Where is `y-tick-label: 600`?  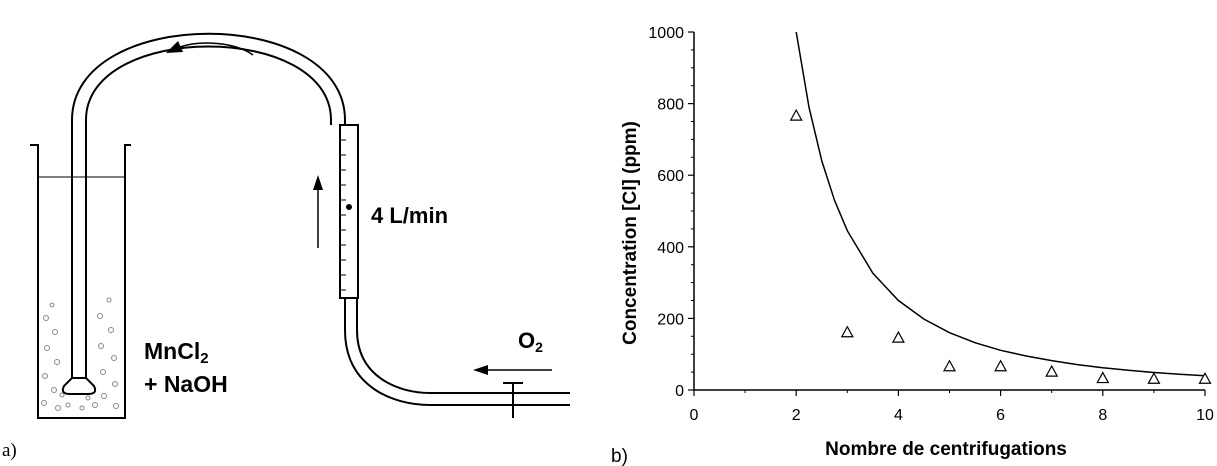
y-tick-label: 600 is located at coordinates (670, 176).